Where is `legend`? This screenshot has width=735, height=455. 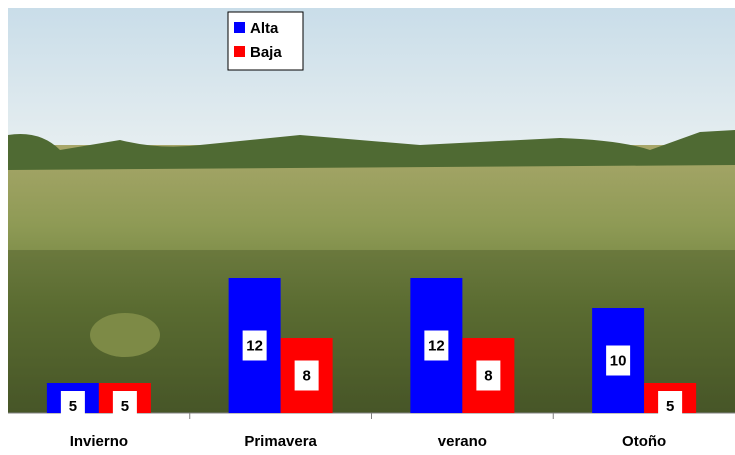
legend is located at coordinates (265, 41).